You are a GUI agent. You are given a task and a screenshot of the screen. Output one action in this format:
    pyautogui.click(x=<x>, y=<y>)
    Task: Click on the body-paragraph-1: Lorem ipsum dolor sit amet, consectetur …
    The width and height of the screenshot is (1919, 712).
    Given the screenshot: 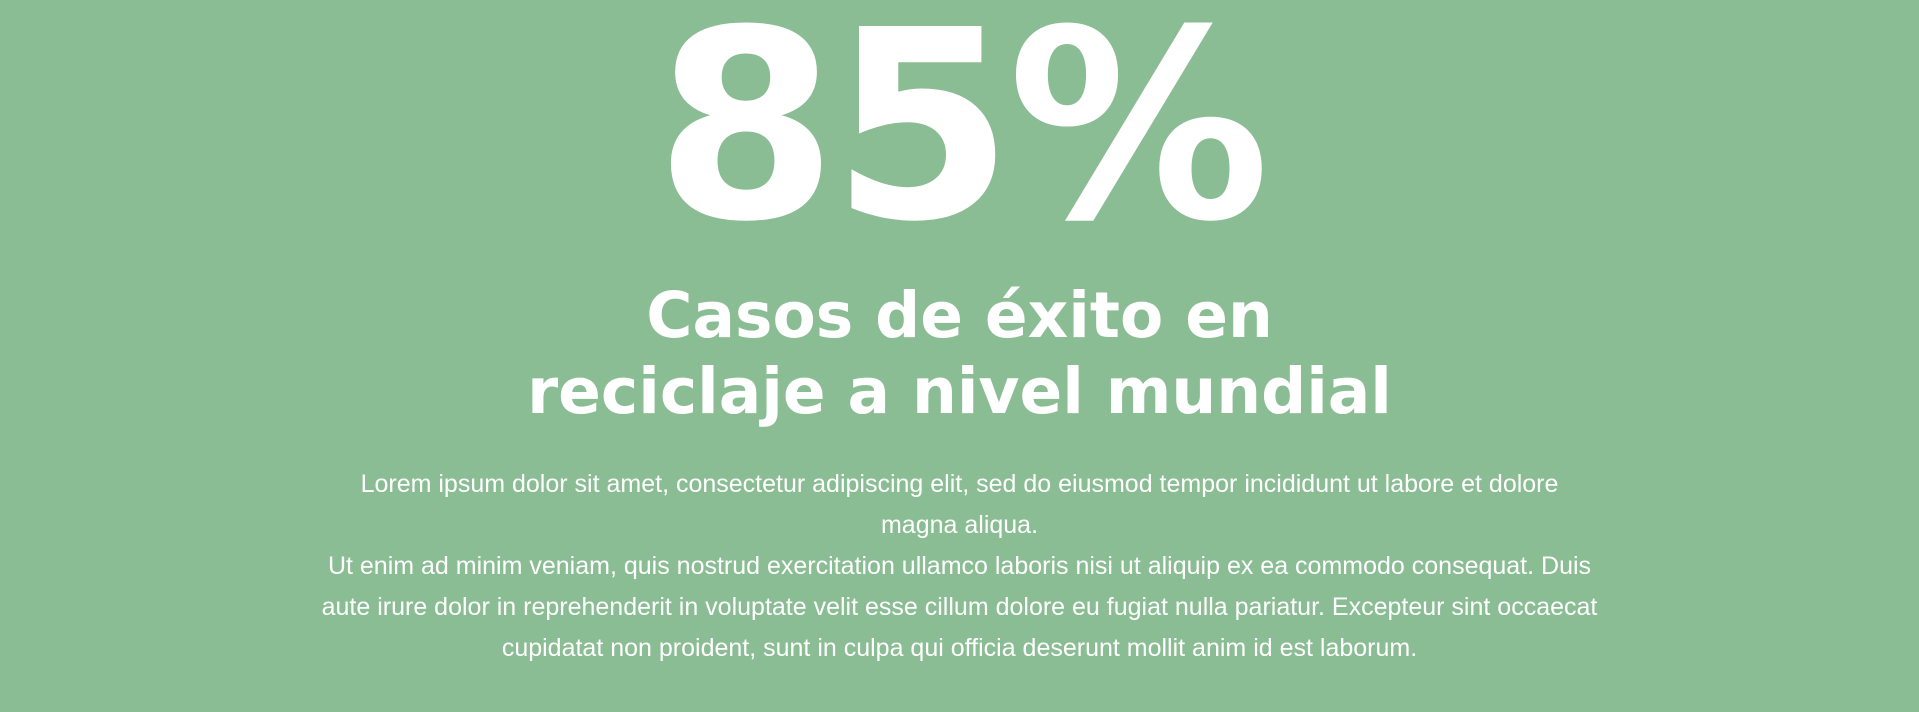 What is the action you would take?
    pyautogui.click(x=959, y=504)
    